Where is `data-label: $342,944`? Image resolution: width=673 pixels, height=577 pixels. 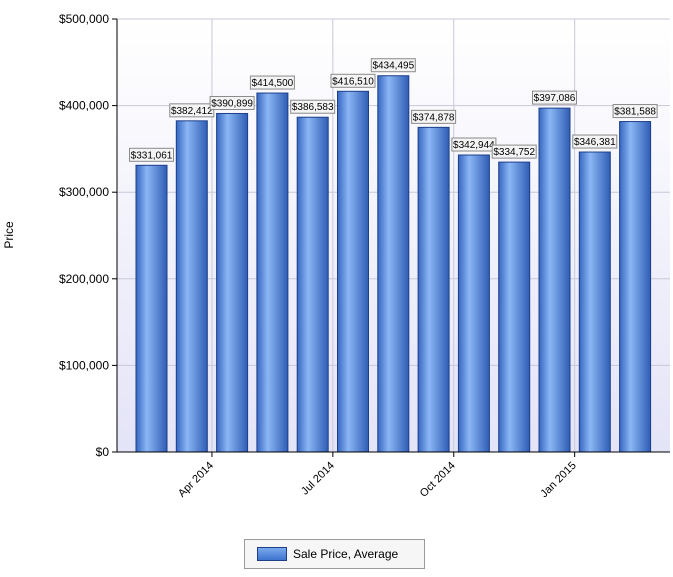 data-label: $342,944 is located at coordinates (474, 144).